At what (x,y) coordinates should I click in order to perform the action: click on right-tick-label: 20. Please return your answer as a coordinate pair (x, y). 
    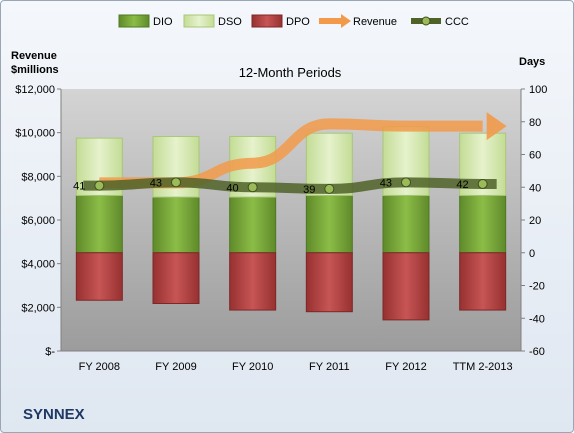
    Looking at the image, I should click on (535, 221).